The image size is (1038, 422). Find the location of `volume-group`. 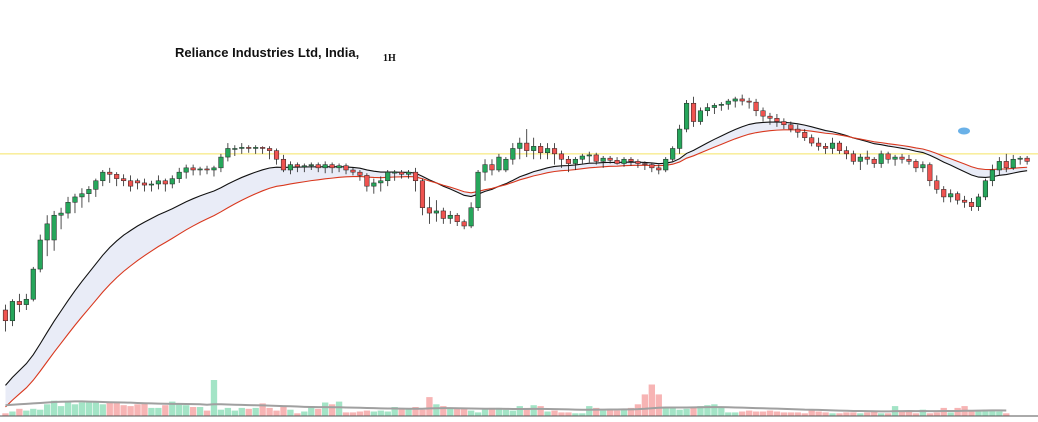

volume-group is located at coordinates (506, 398).